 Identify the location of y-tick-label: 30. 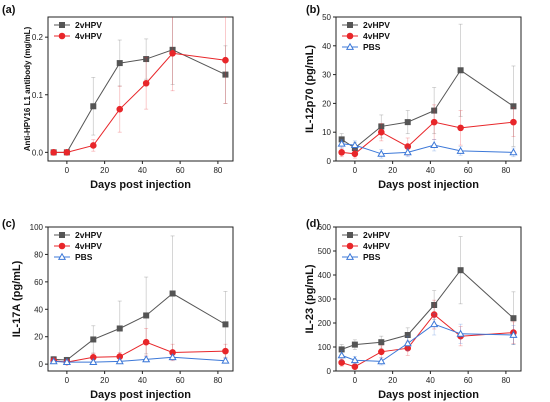
(326, 75).